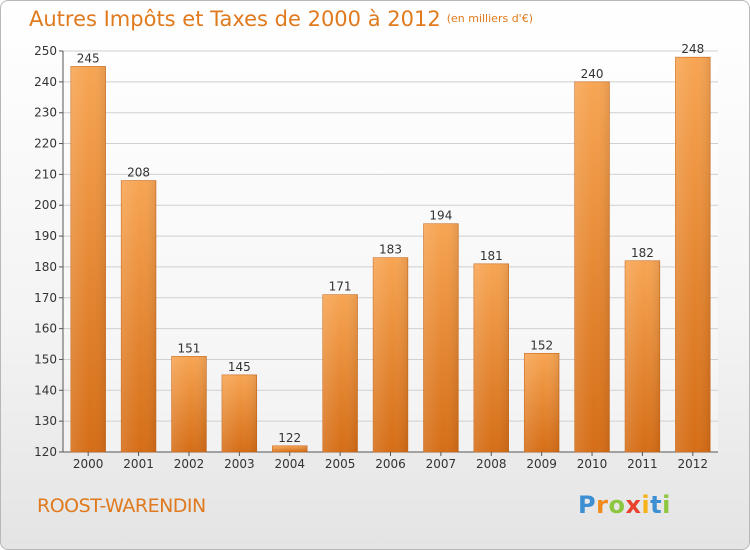  What do you see at coordinates (289, 438) in the screenshot?
I see `data-label: 122` at bounding box center [289, 438].